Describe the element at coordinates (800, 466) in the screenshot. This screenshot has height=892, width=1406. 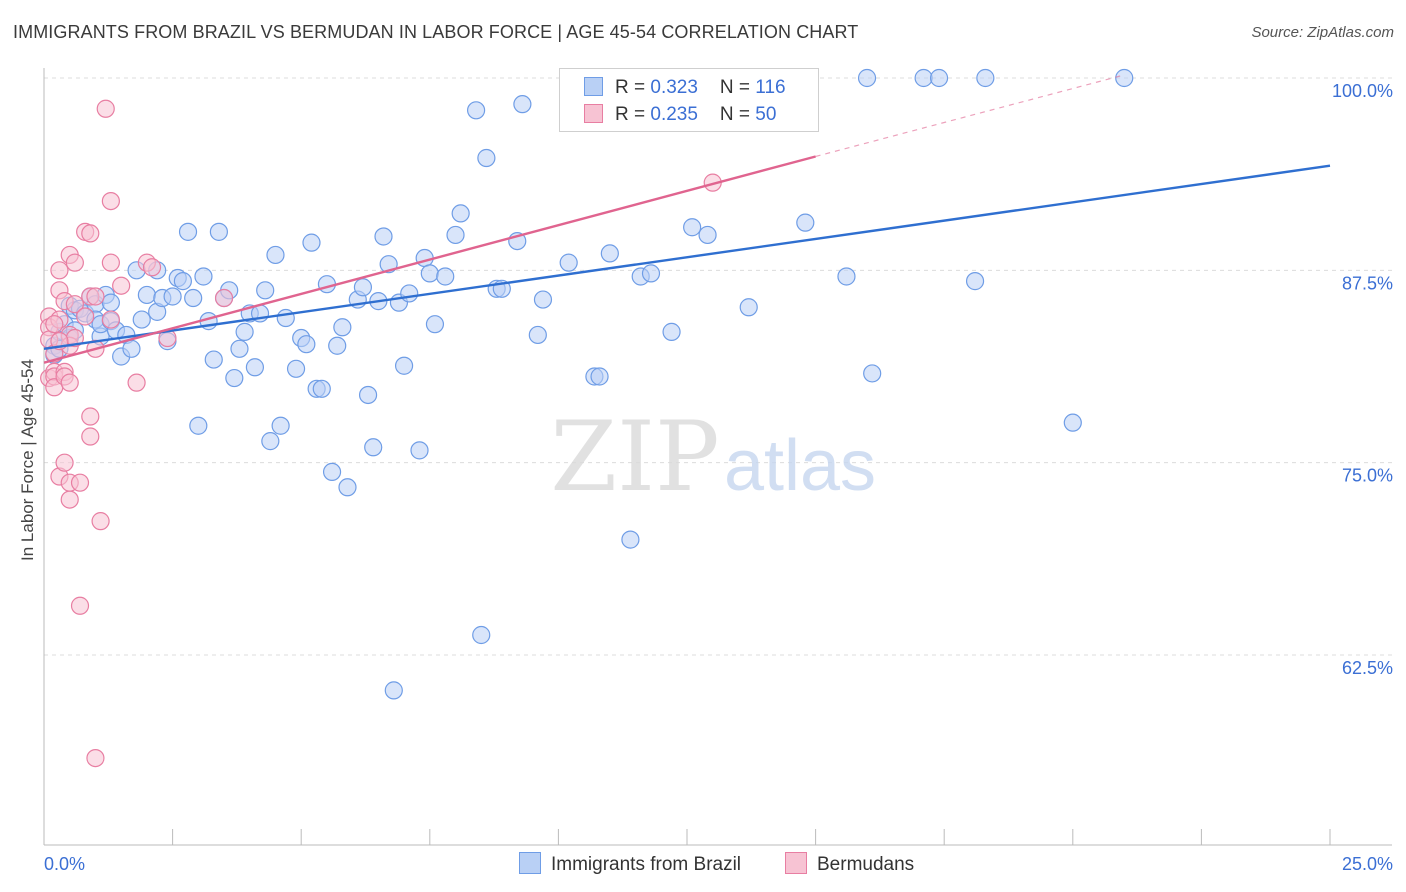
I see `watermark-atlas: atlas` at that location.